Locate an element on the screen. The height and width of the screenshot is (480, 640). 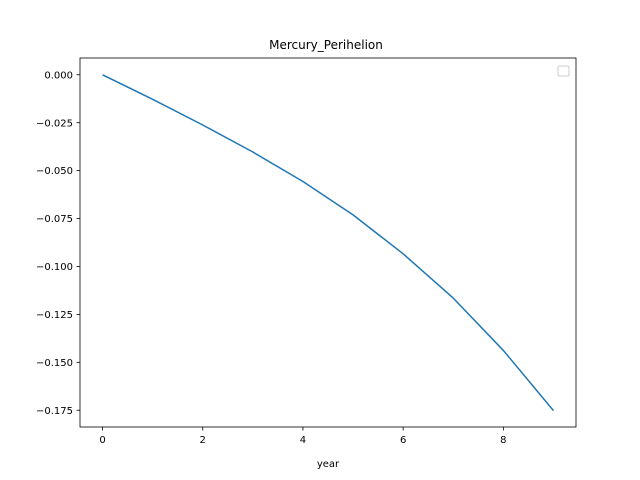
x-tick-label: 6 is located at coordinates (403, 440).